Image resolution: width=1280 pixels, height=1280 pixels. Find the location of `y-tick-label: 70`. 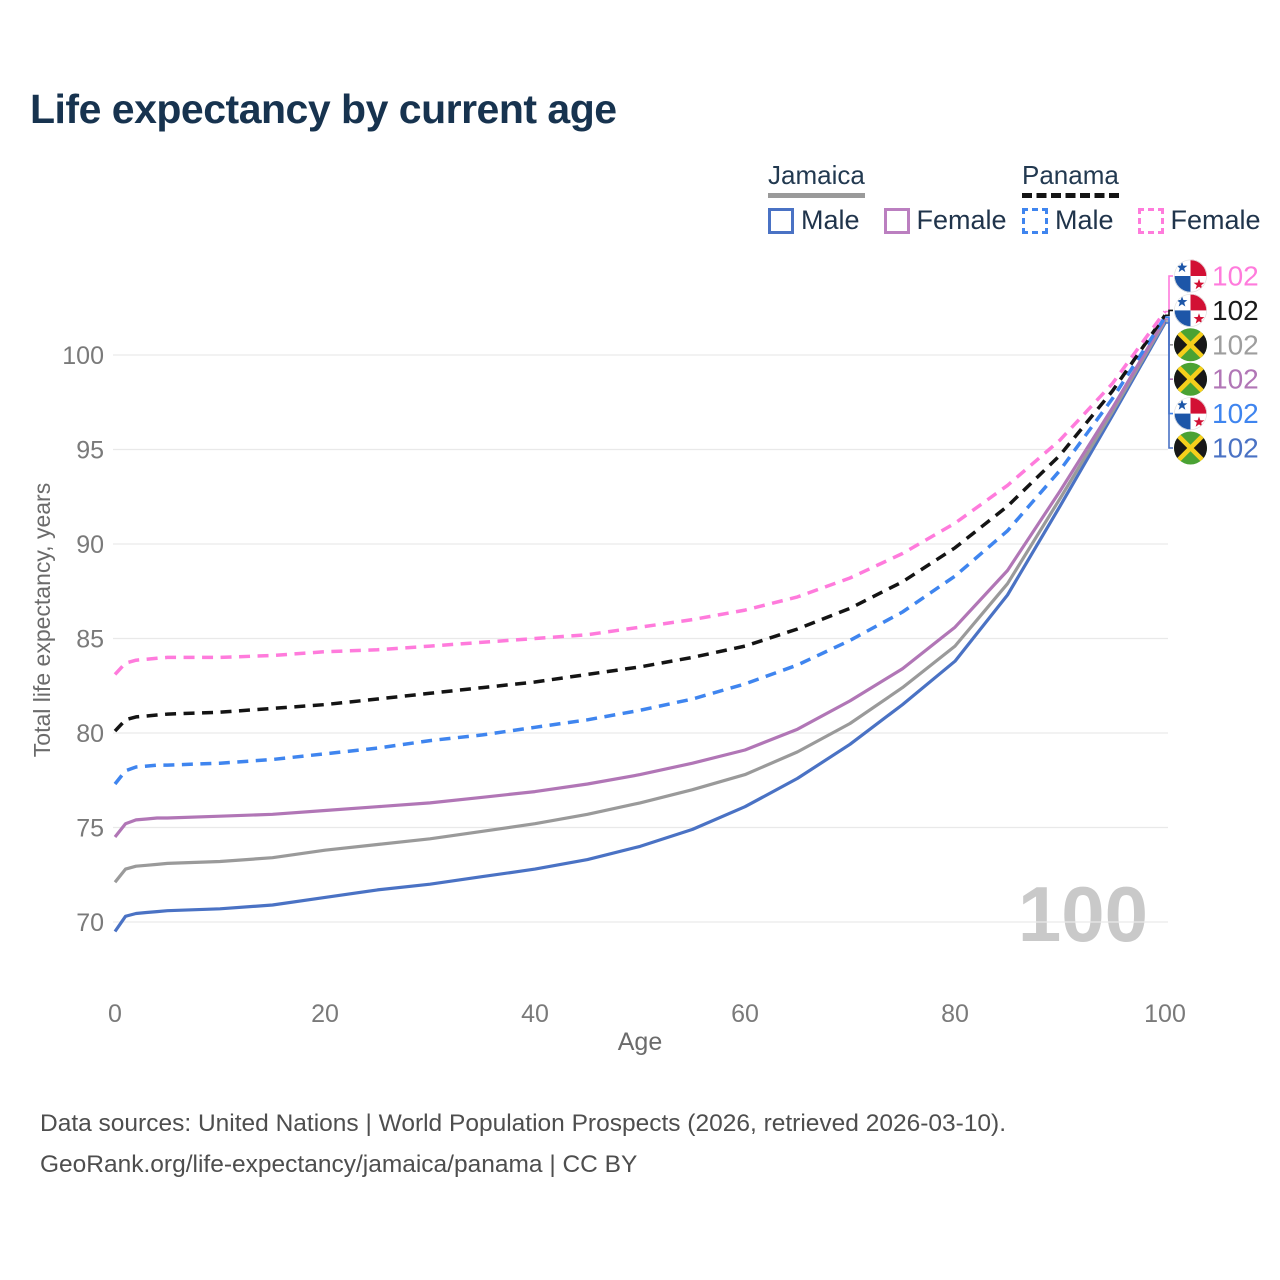

y-tick-label: 70 is located at coordinates (90, 923).